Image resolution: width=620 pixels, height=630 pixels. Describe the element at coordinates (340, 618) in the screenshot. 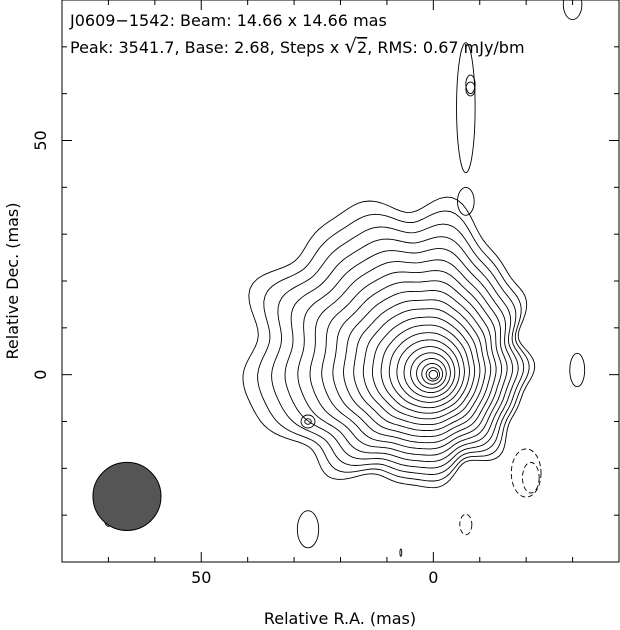

I see `x-axis-label: Relative R.A. (mas)` at that location.